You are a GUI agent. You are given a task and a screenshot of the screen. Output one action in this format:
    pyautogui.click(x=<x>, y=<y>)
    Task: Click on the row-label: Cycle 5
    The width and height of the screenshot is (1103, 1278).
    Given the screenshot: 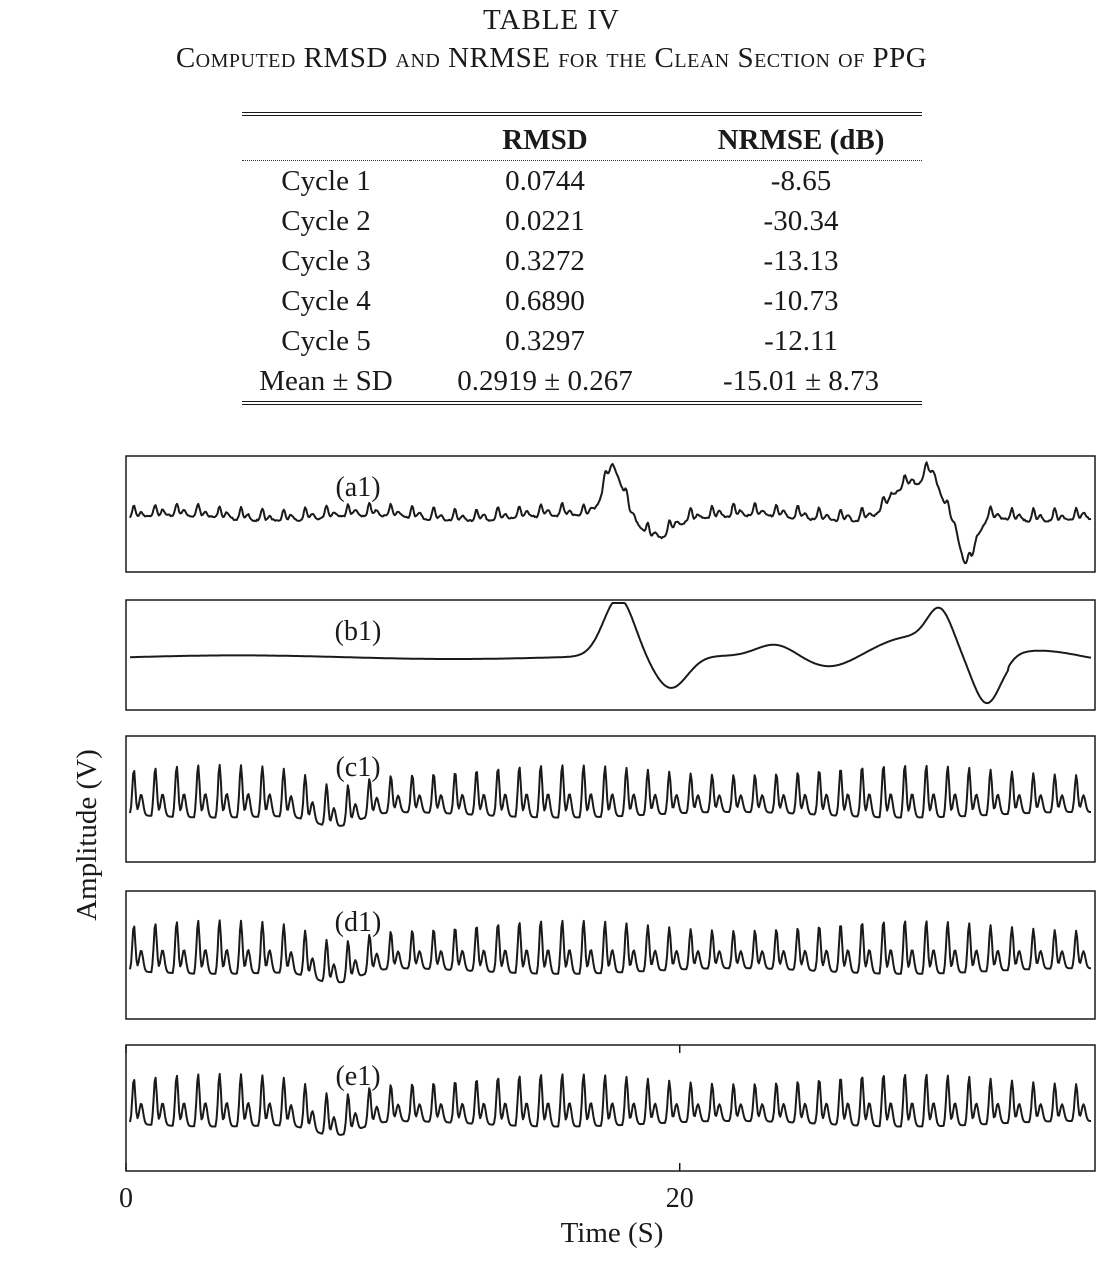 What is the action you would take?
    pyautogui.click(x=326, y=341)
    